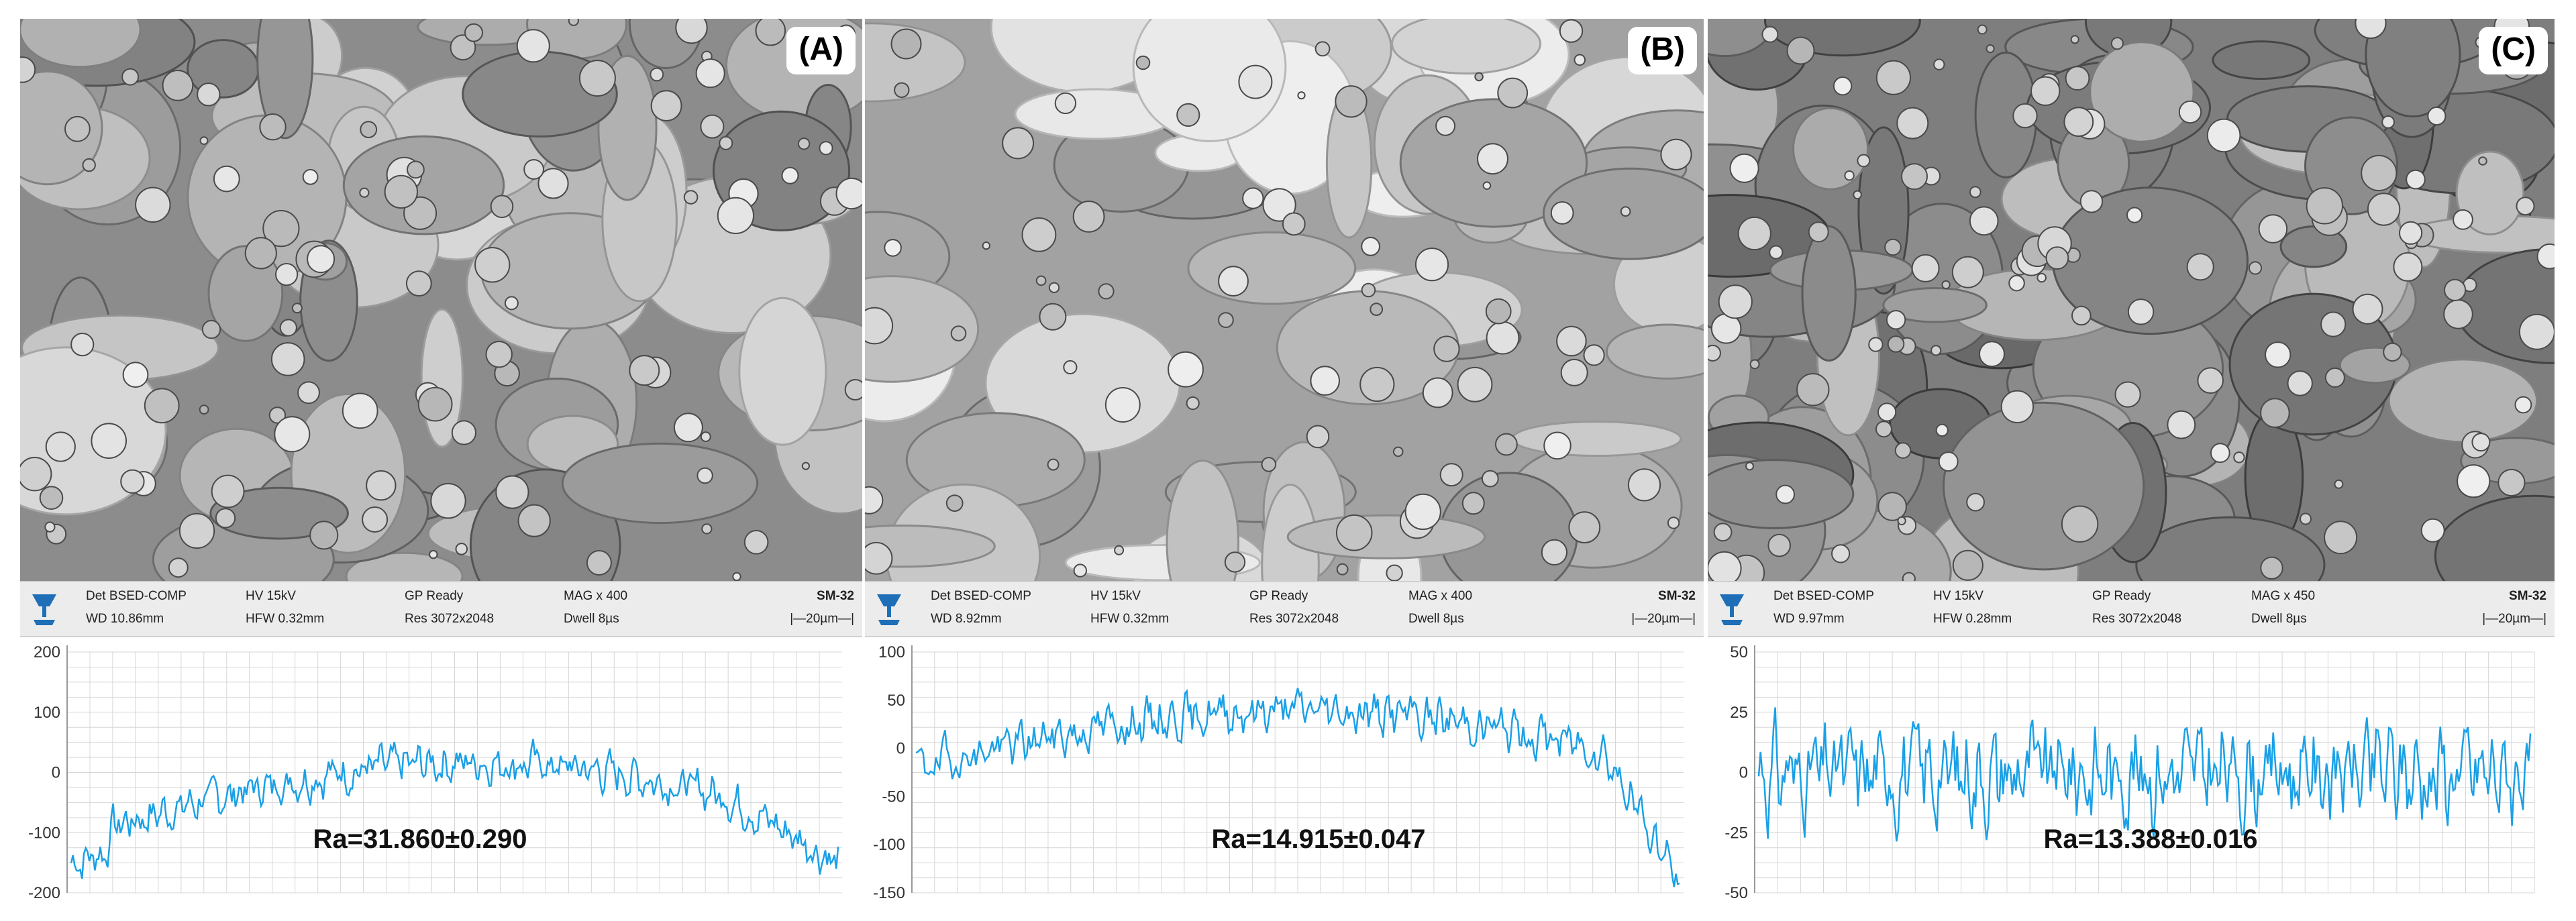 The width and height of the screenshot is (2576, 921). What do you see at coordinates (44, 772) in the screenshot?
I see `y-tick-labels: 200 100 0 -100 -200` at bounding box center [44, 772].